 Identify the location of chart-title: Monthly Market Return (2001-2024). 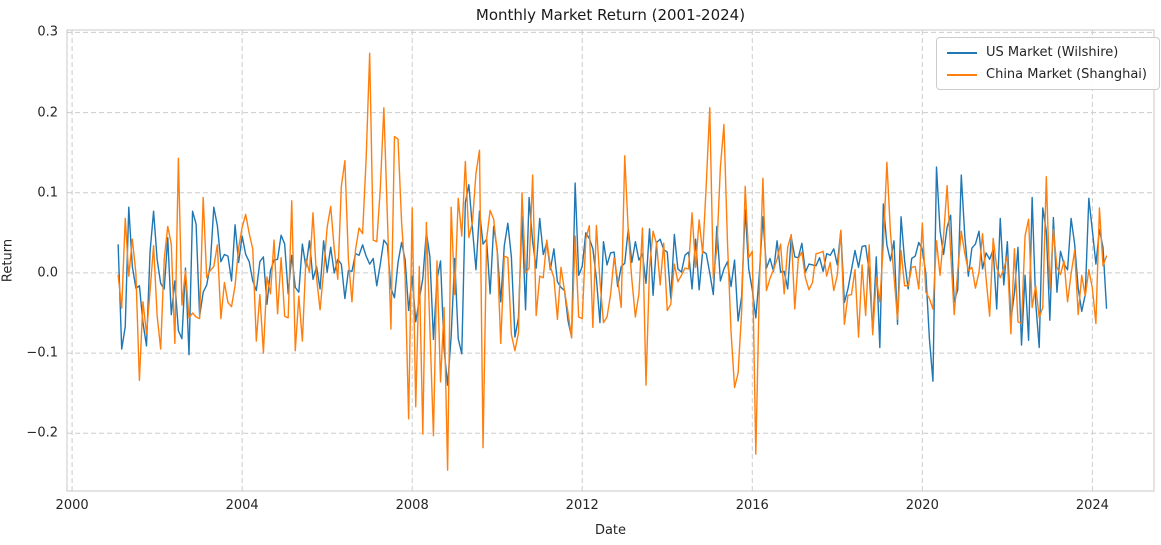
(610, 15).